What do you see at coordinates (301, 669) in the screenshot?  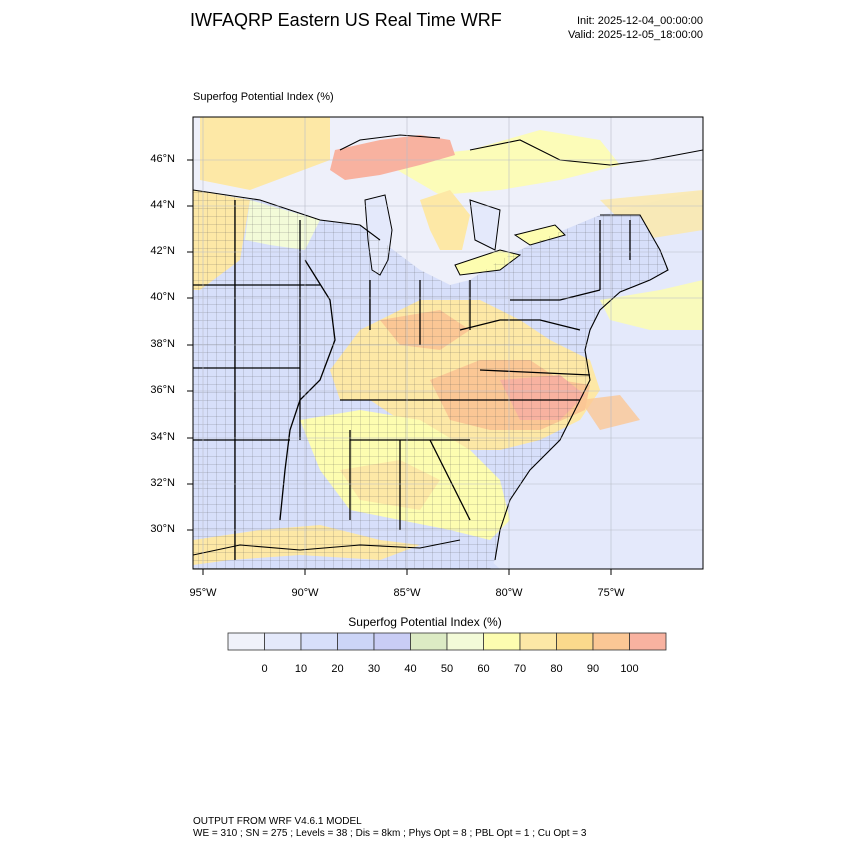 I see `colorbar-label: 10` at bounding box center [301, 669].